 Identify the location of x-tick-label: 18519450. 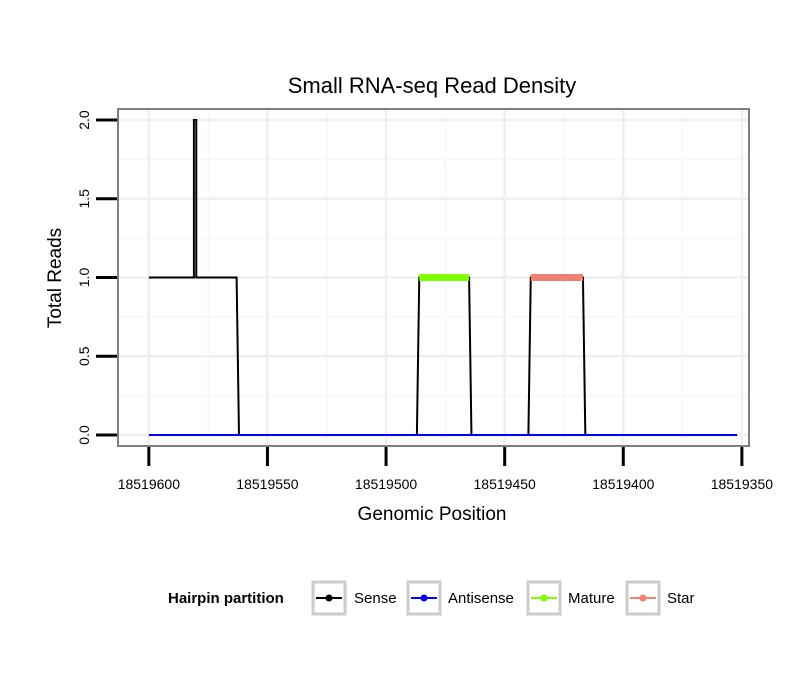
(505, 484).